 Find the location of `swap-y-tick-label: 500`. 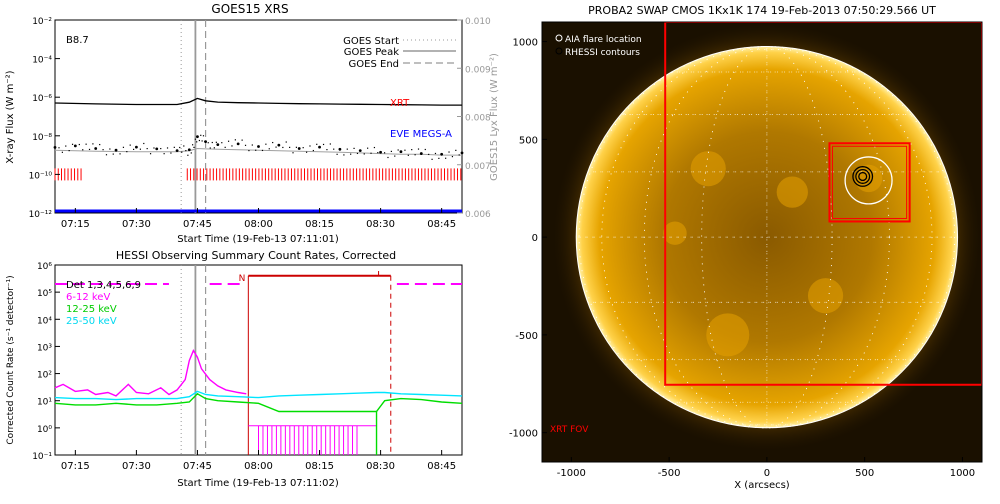

swap-y-tick-label: 500 is located at coordinates (528, 140).